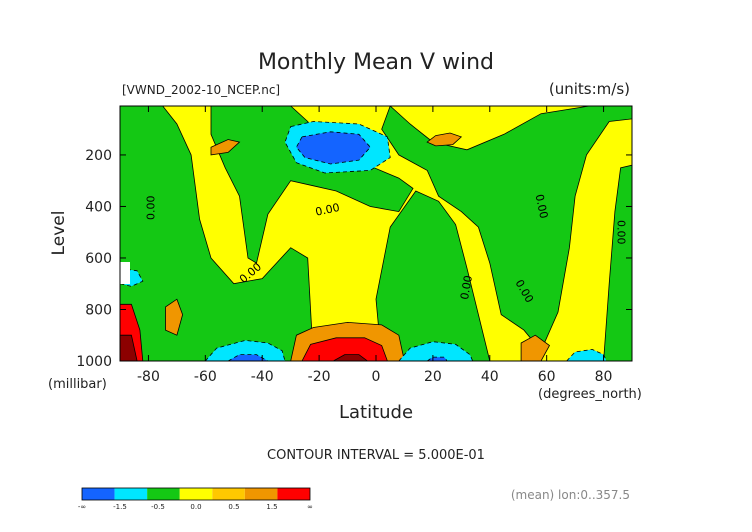 The image size is (752, 532). Describe the element at coordinates (98, 259) in the screenshot. I see `y-tick-label-2: 600` at that location.